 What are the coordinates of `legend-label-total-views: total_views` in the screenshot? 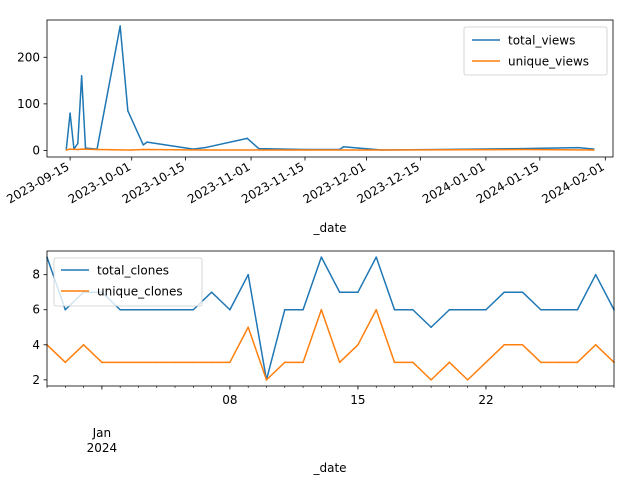 It's located at (541, 41).